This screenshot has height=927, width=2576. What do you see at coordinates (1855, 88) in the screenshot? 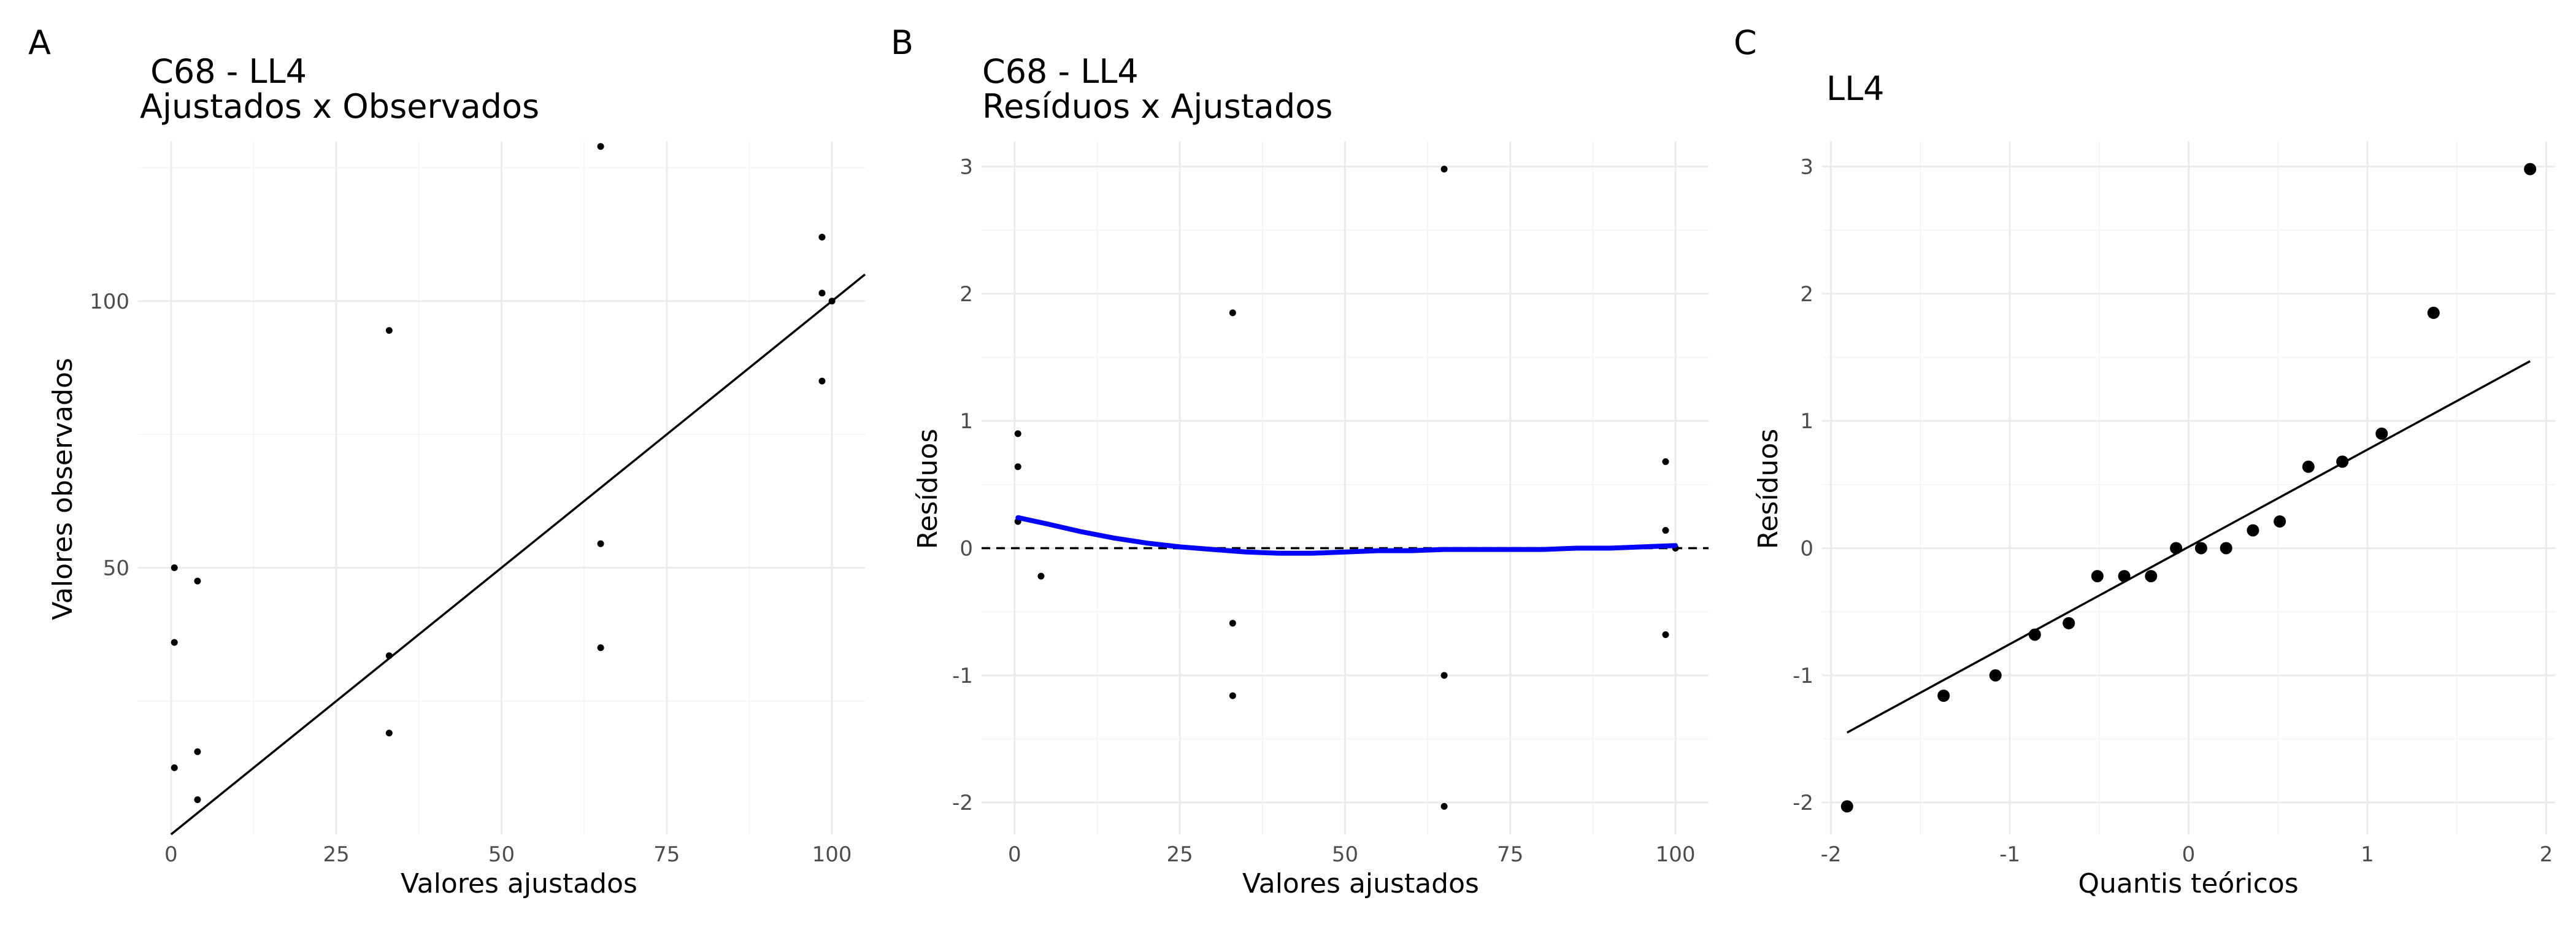
I see `panel-c-title-line1: LL4` at bounding box center [1855, 88].